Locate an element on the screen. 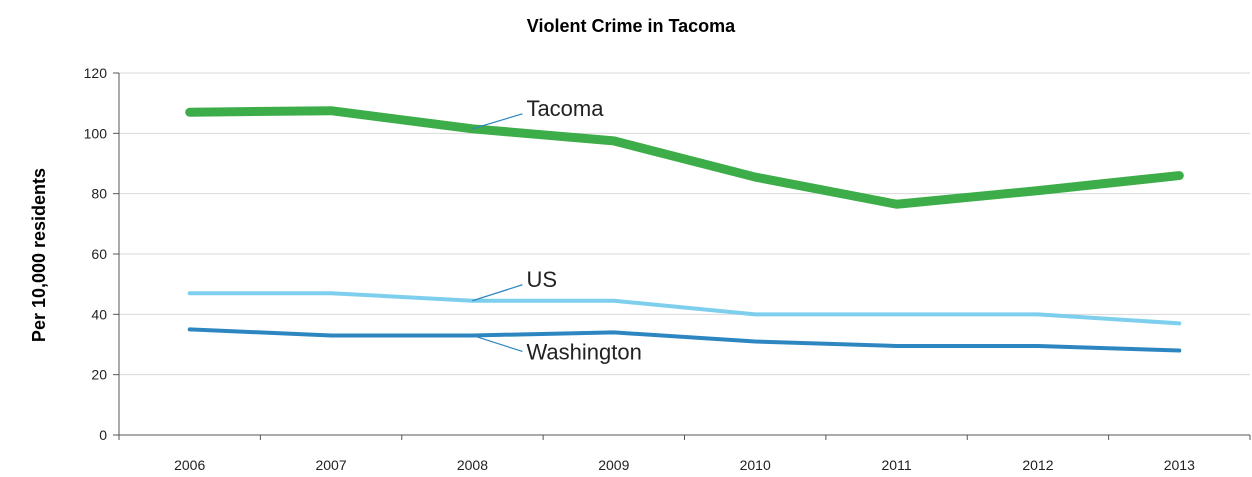 This screenshot has height=477, width=1252. x-tick-label: 2008 is located at coordinates (472, 465).